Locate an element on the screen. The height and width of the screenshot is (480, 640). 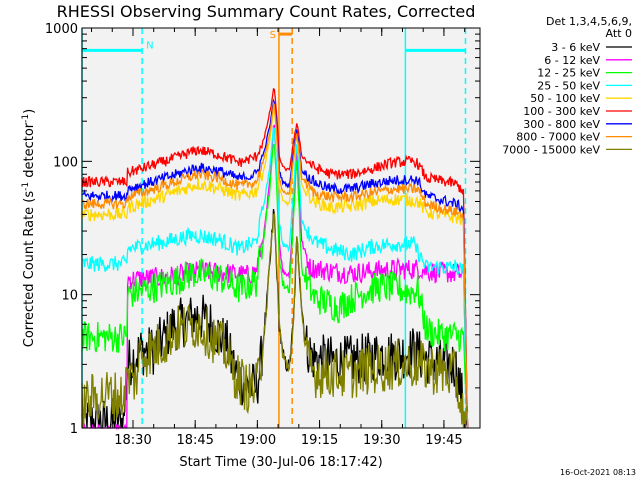
y-axis-label-sup-1: -1 is located at coordinates (26, 186).